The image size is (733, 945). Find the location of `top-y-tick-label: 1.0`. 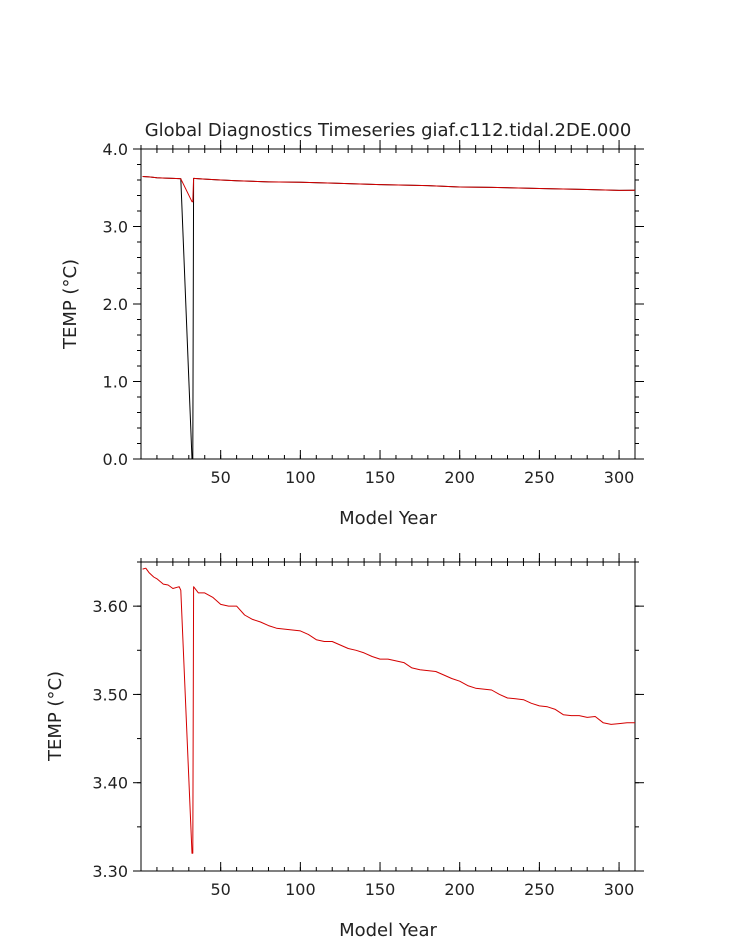

top-y-tick-label: 1.0 is located at coordinates (115, 382).